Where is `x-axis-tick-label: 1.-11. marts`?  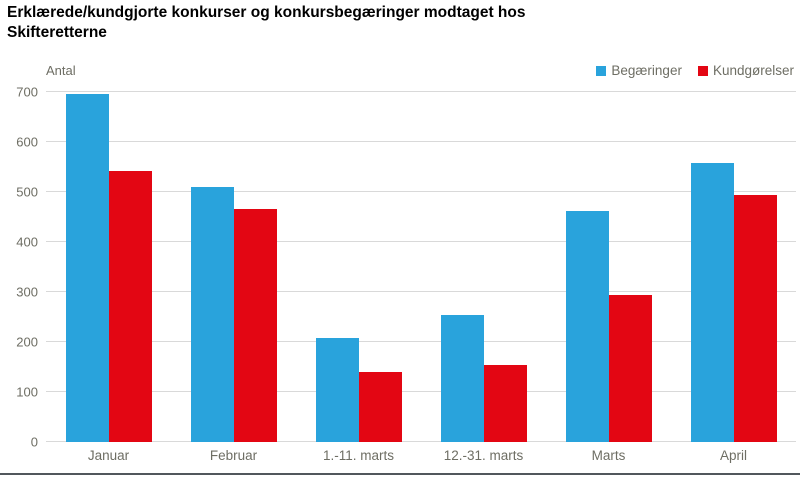
x-axis-tick-label: 1.-11. marts is located at coordinates (358, 455).